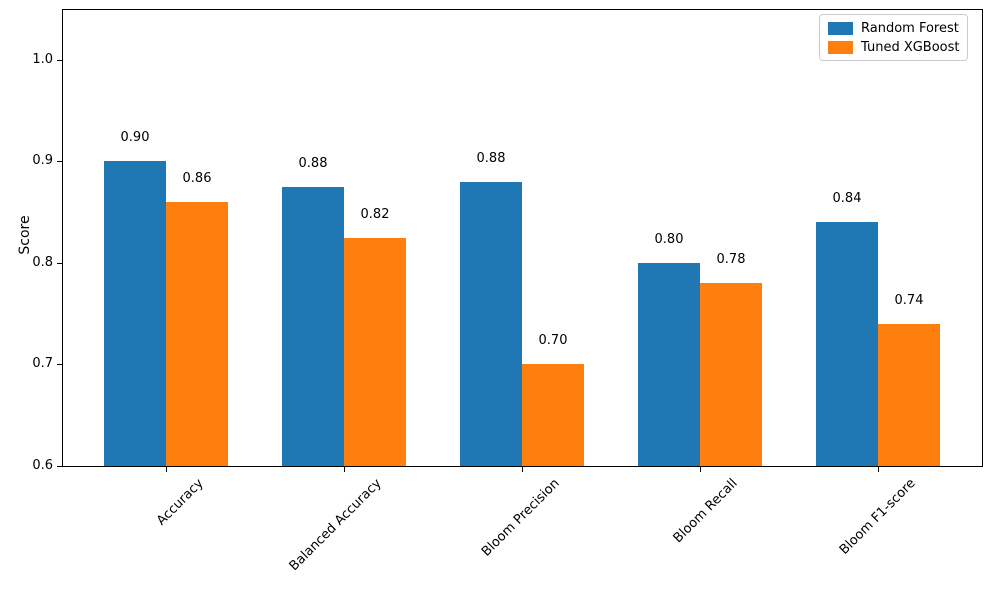  What do you see at coordinates (877, 517) in the screenshot?
I see `x-tick-label: Bloom F1-score` at bounding box center [877, 517].